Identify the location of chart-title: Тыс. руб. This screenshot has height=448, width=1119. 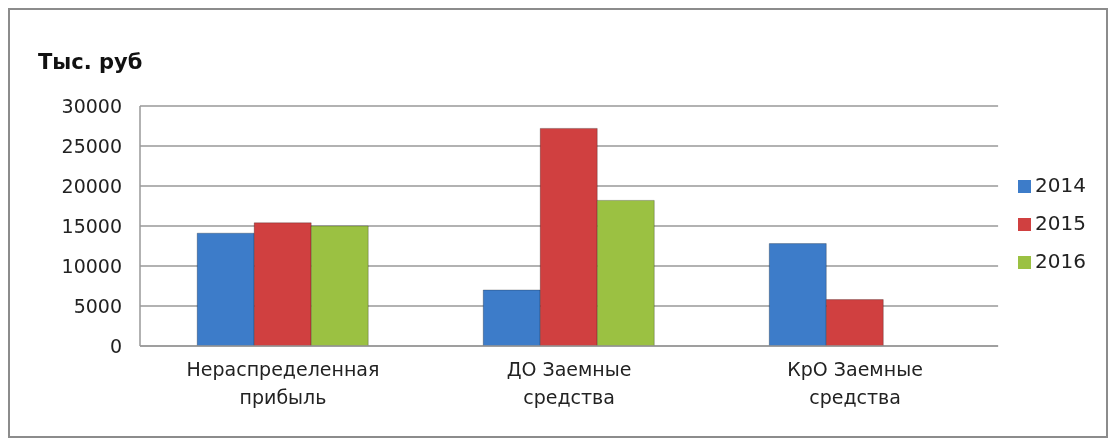
(90, 62).